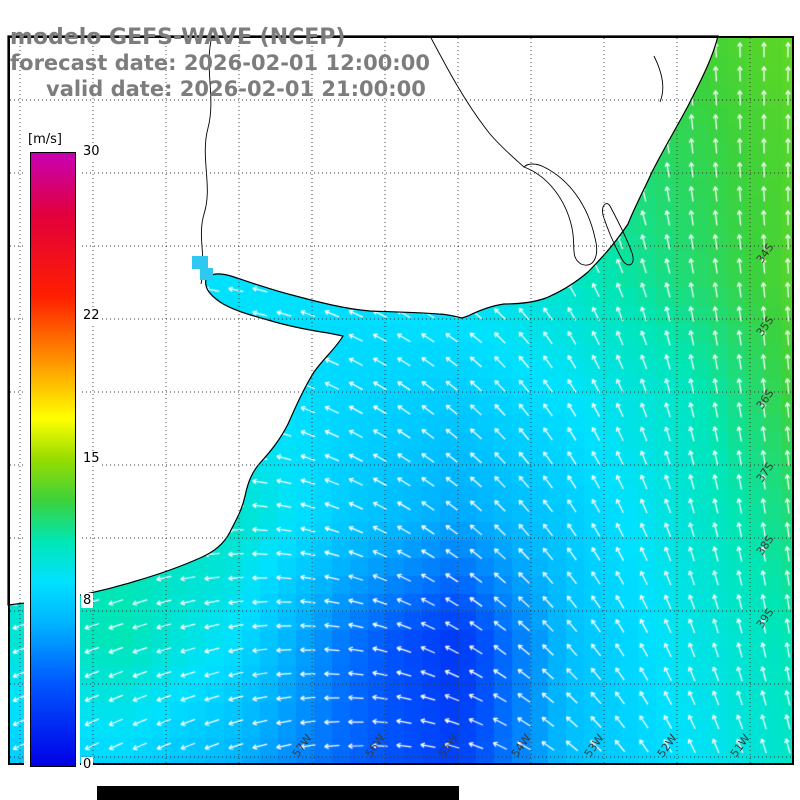 The width and height of the screenshot is (800, 800). I want to click on colorbar-tick-label: 22, so click(91, 315).